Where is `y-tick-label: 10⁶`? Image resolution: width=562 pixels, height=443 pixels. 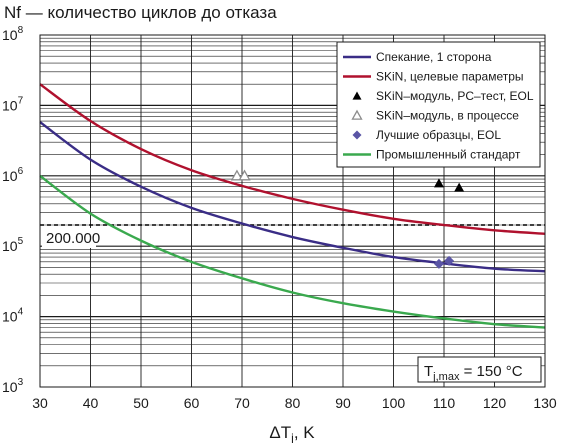 y-tick-label: 10⁶ is located at coordinates (13, 175).